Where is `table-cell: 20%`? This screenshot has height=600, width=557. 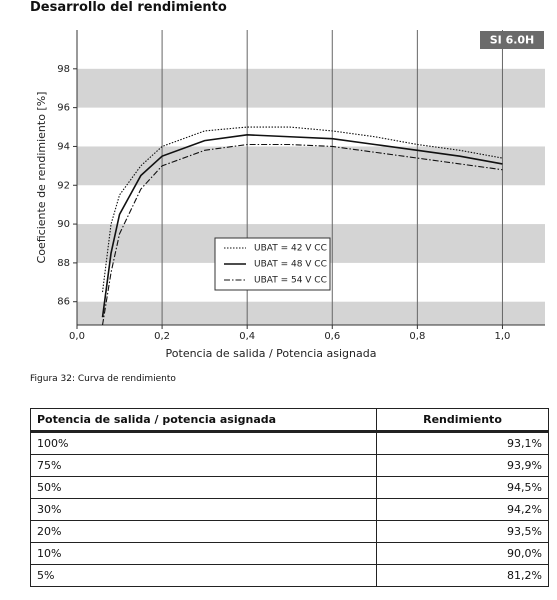 table-cell: 20% is located at coordinates (203, 531).